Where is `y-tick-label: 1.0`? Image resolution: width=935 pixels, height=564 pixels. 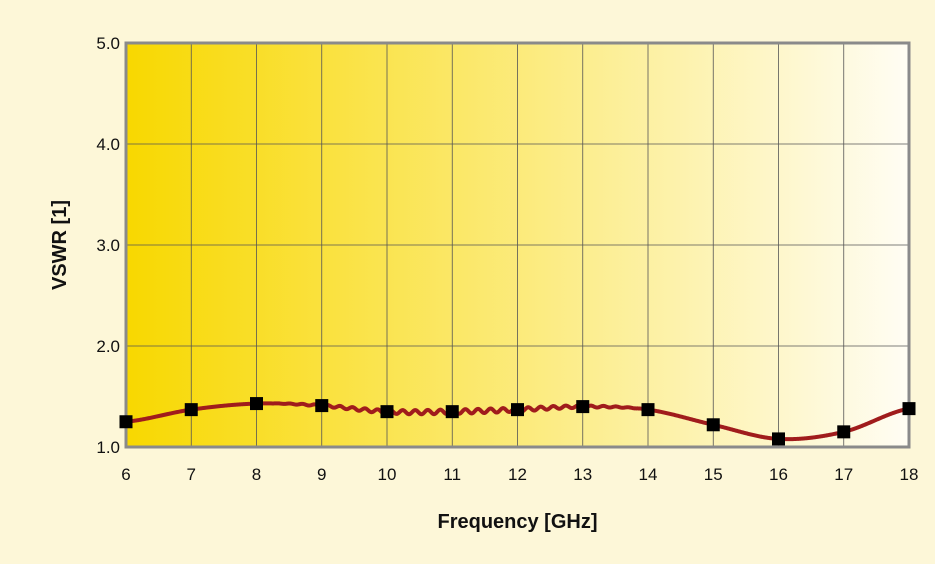 y-tick-label: 1.0 is located at coordinates (108, 447).